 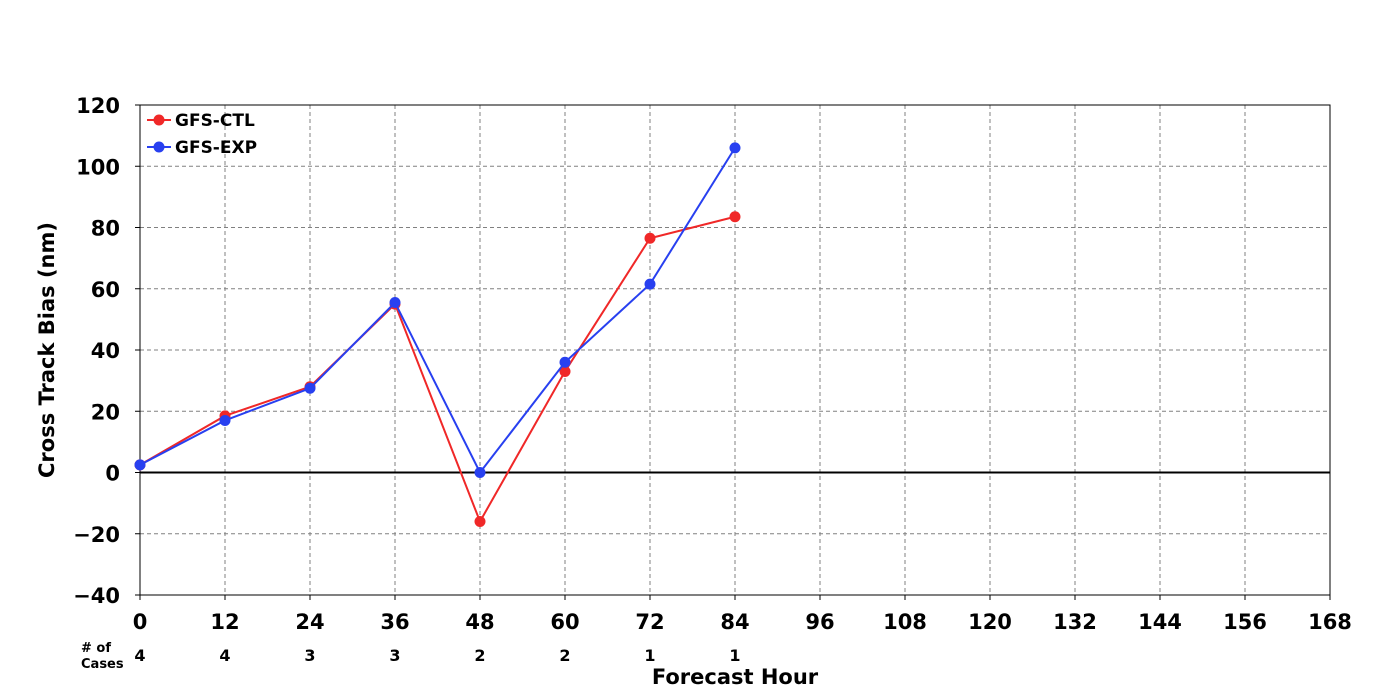 I want to click on y-tick-label: −20, so click(x=96, y=535).